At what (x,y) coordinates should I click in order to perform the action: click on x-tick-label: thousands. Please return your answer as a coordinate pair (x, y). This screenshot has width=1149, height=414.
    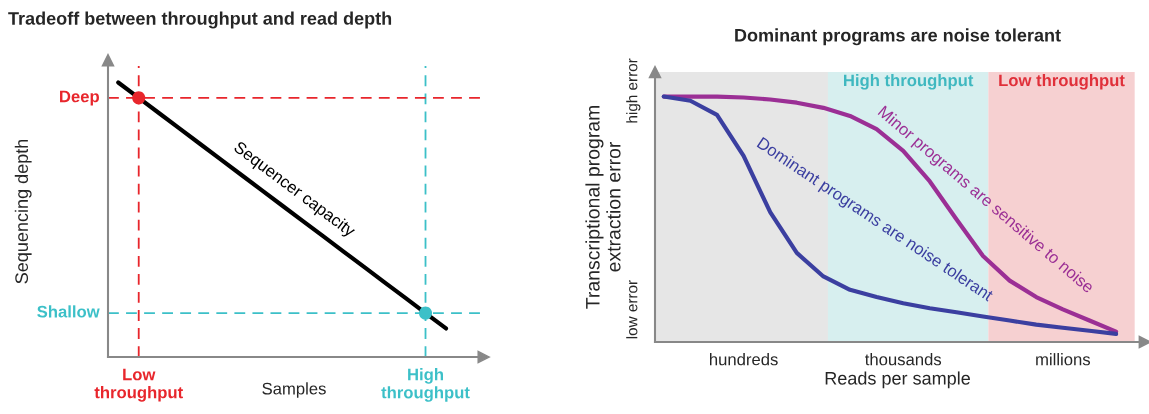
    Looking at the image, I should click on (903, 359).